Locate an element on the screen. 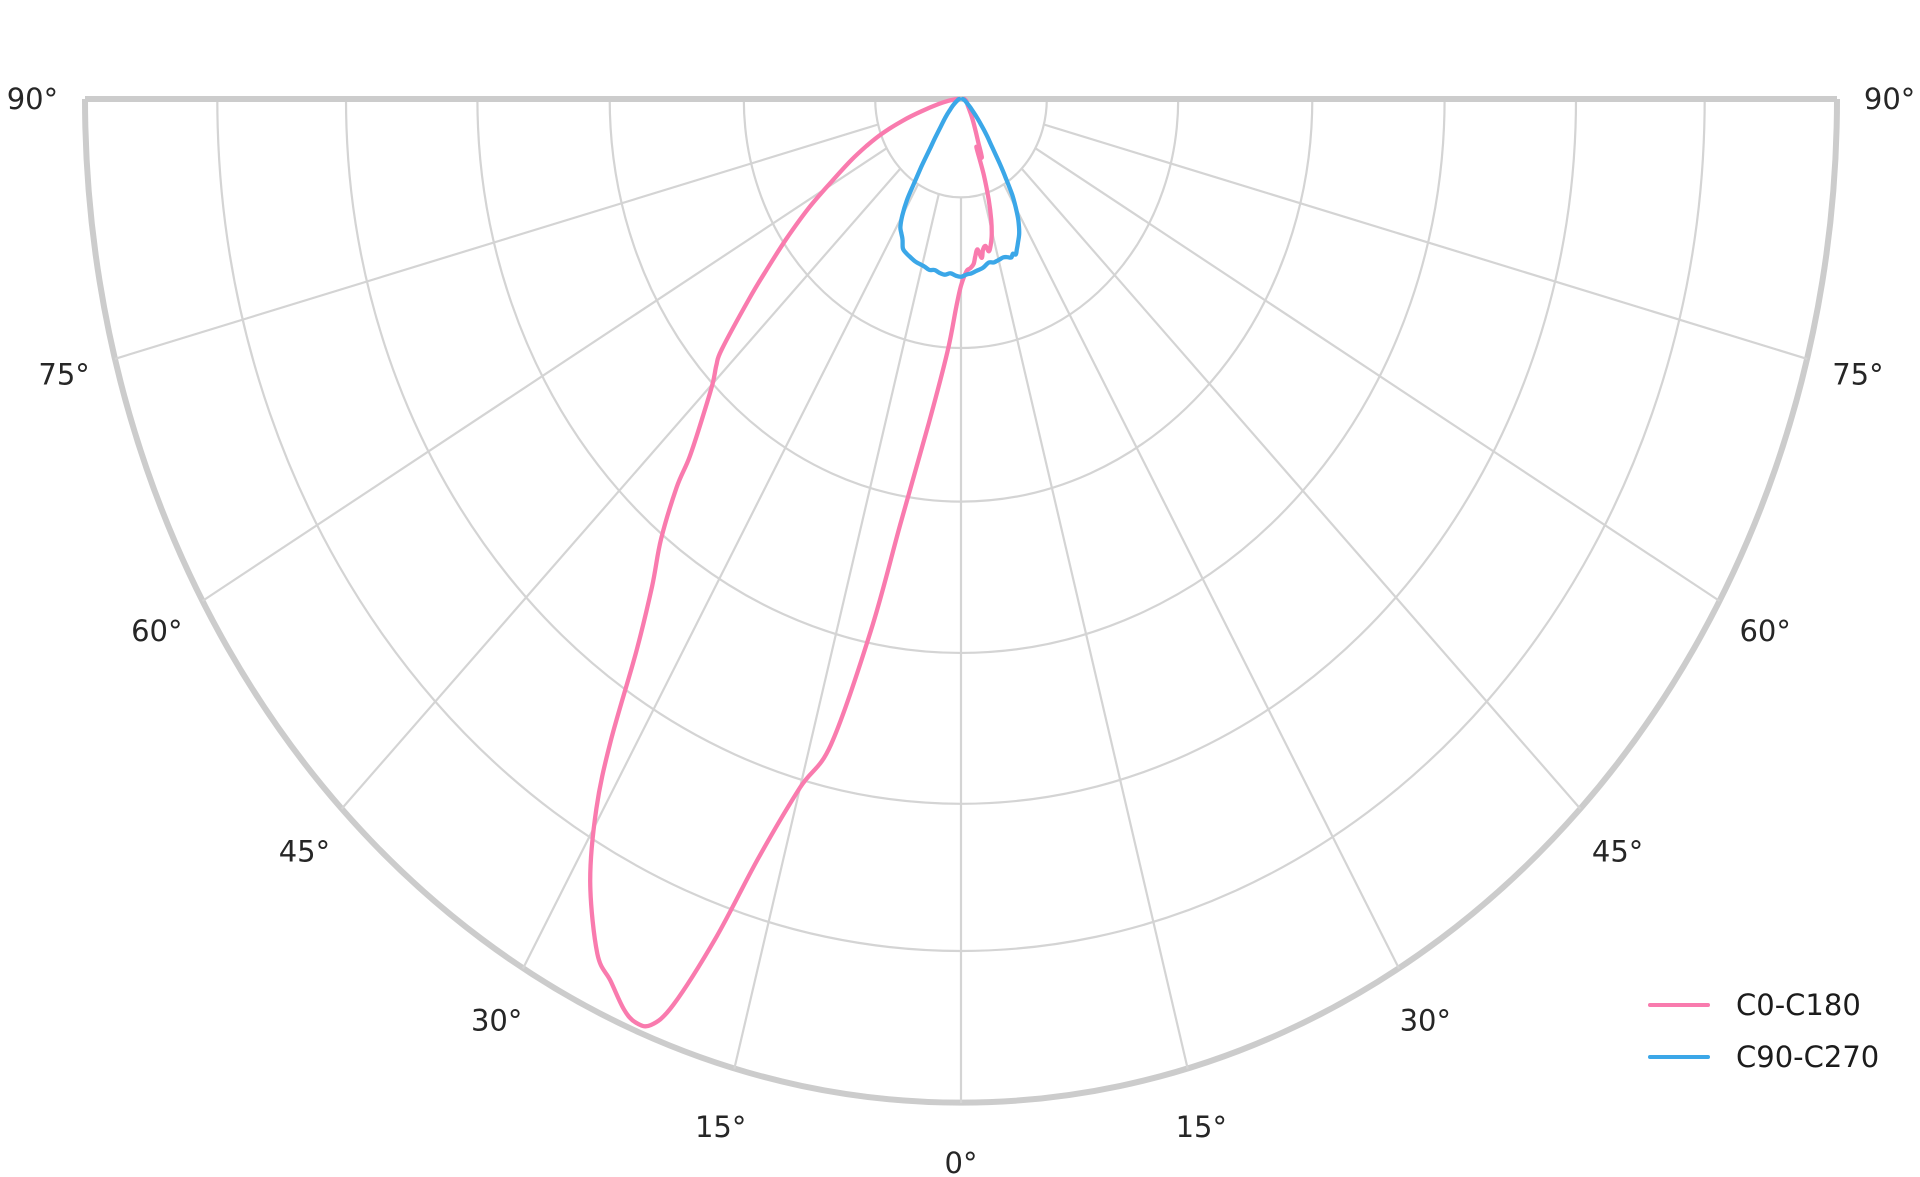 The width and height of the screenshot is (1920, 1177). legend: C0-C180 C90-C270 is located at coordinates (1763, 1031).